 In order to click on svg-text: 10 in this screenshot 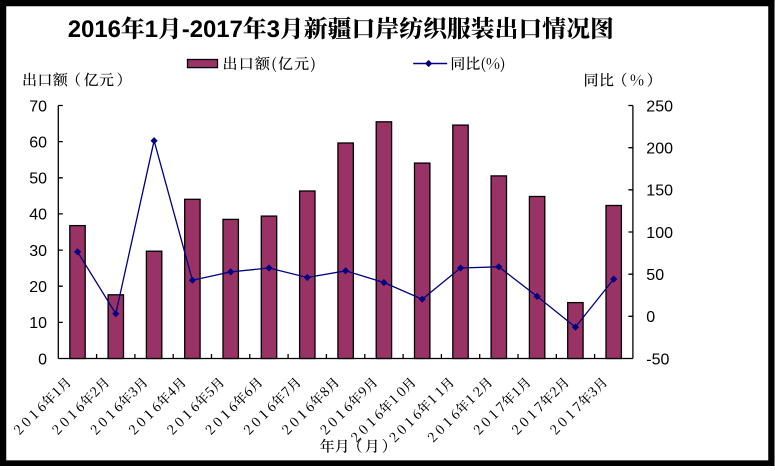, I will do `click(38, 323)`.